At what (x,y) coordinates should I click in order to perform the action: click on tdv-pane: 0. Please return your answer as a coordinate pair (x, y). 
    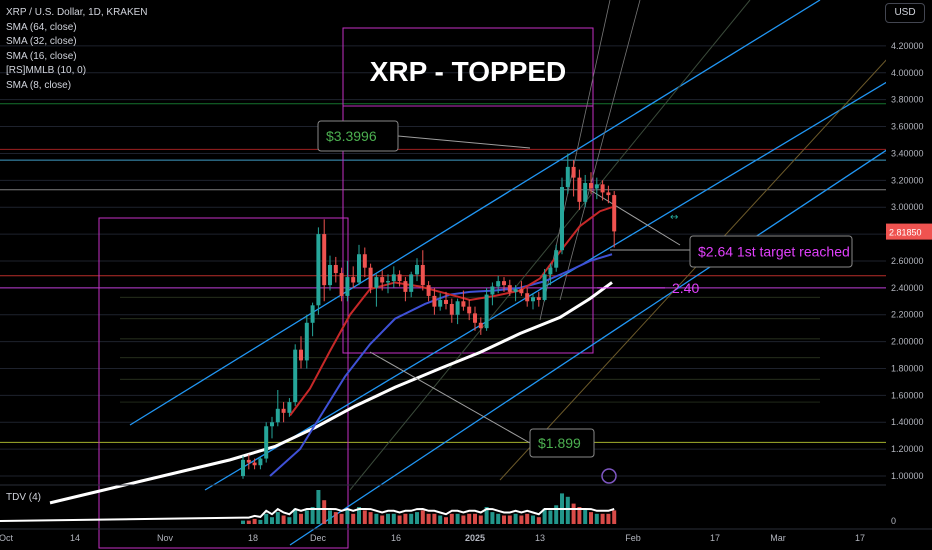
    Looking at the image, I should click on (448, 505).